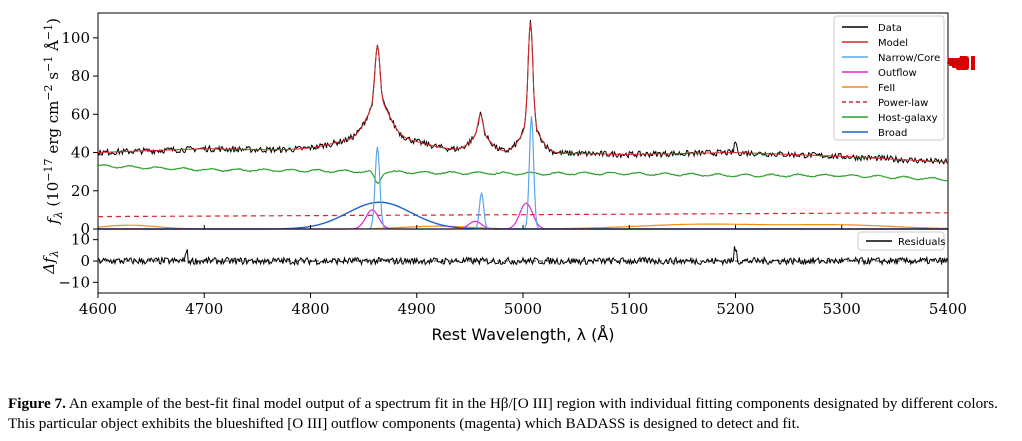 This screenshot has width=1022, height=441. What do you see at coordinates (903, 103) in the screenshot?
I see `legend-entry: Power-law` at bounding box center [903, 103].